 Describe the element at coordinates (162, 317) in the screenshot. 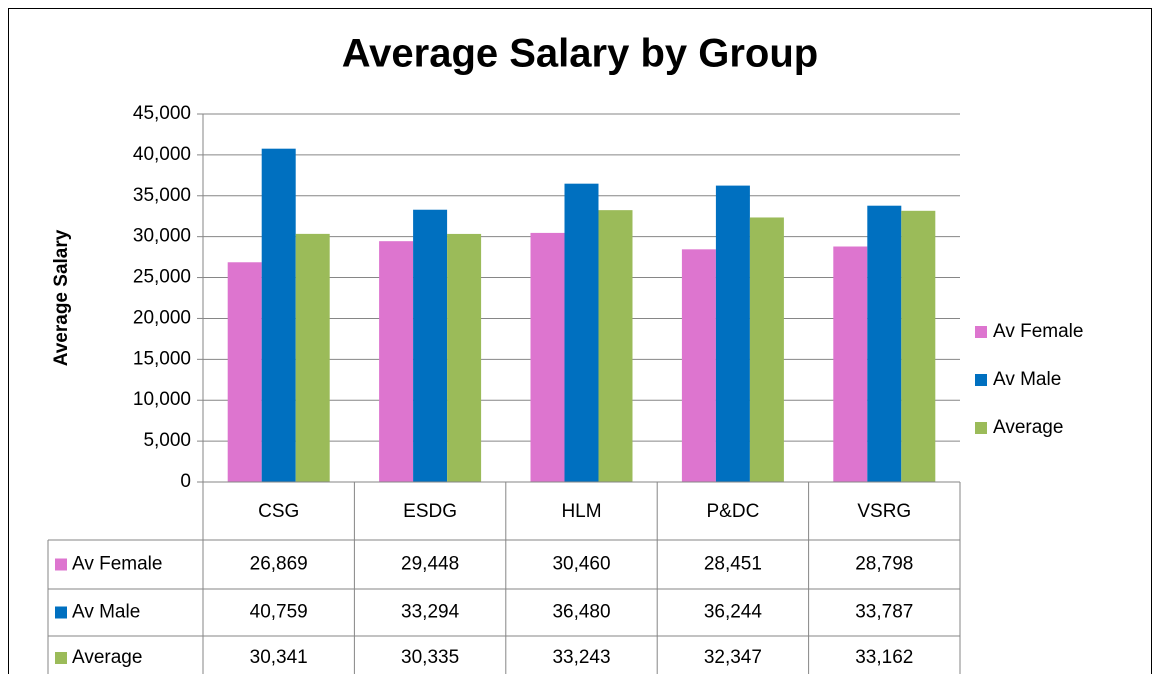

I see `y-tick-label: 20,000` at that location.